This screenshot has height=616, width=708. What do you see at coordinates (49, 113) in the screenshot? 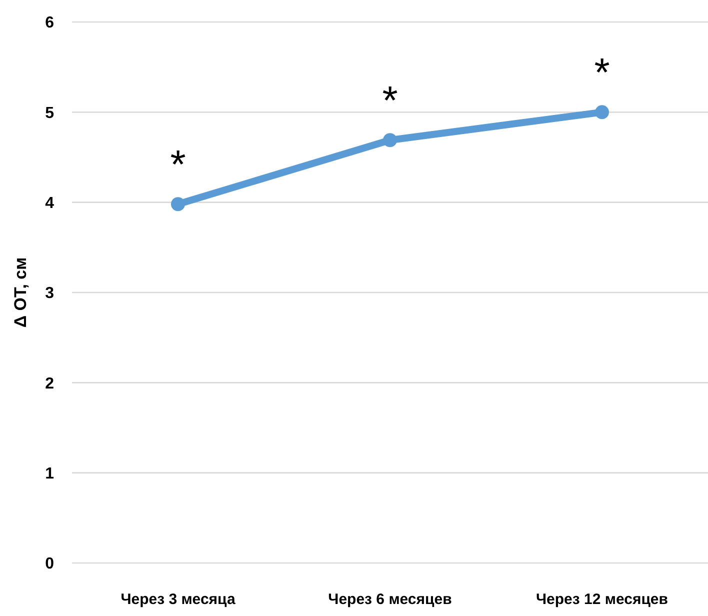
I see `y-tick-label: 5` at bounding box center [49, 113].